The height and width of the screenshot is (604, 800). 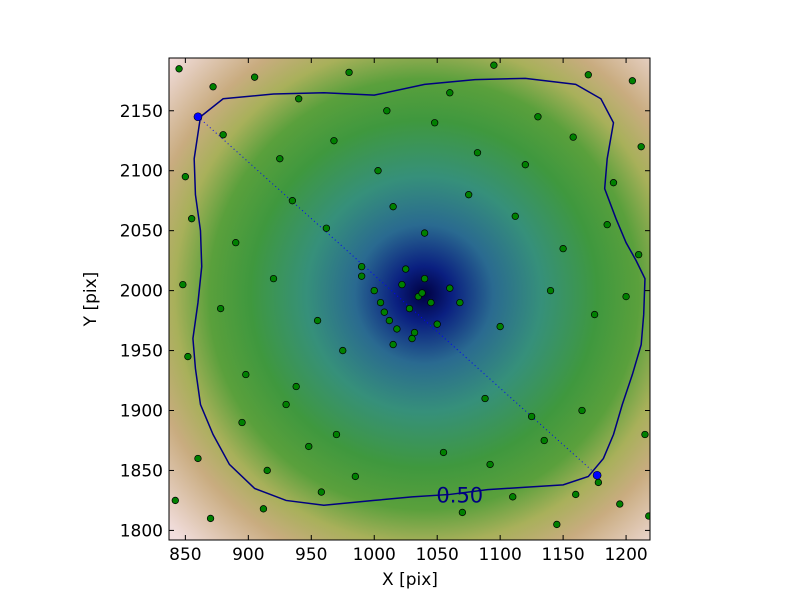 I want to click on y-tick-label: 2100, so click(x=141, y=172).